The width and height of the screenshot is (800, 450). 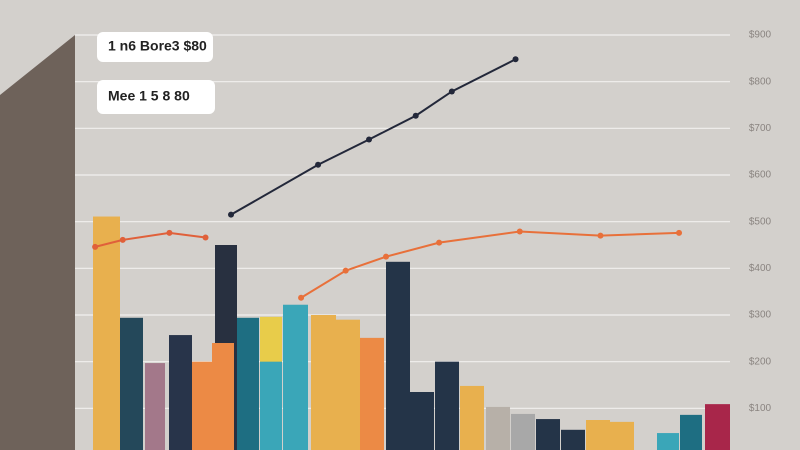 I want to click on legend-label: 1 n6 Bore3 $80, so click(x=157, y=46).